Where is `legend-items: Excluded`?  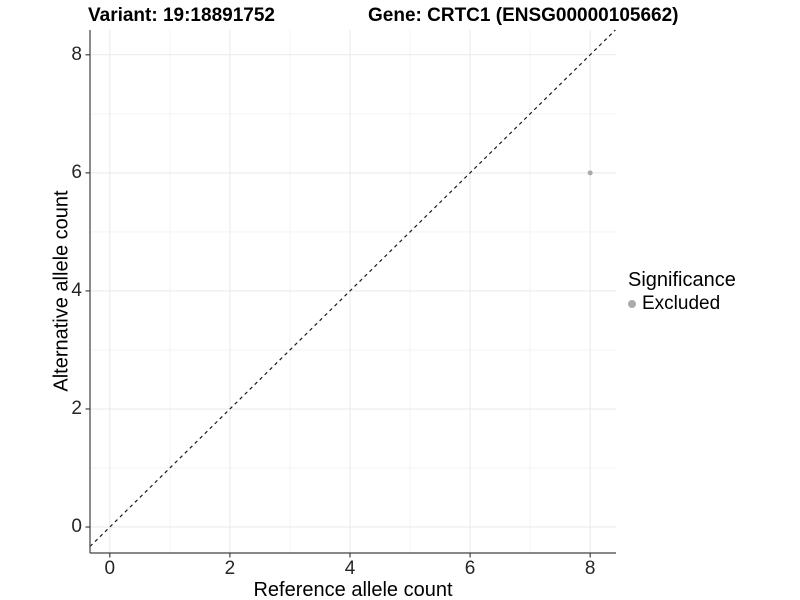 legend-items: Excluded is located at coordinates (682, 304).